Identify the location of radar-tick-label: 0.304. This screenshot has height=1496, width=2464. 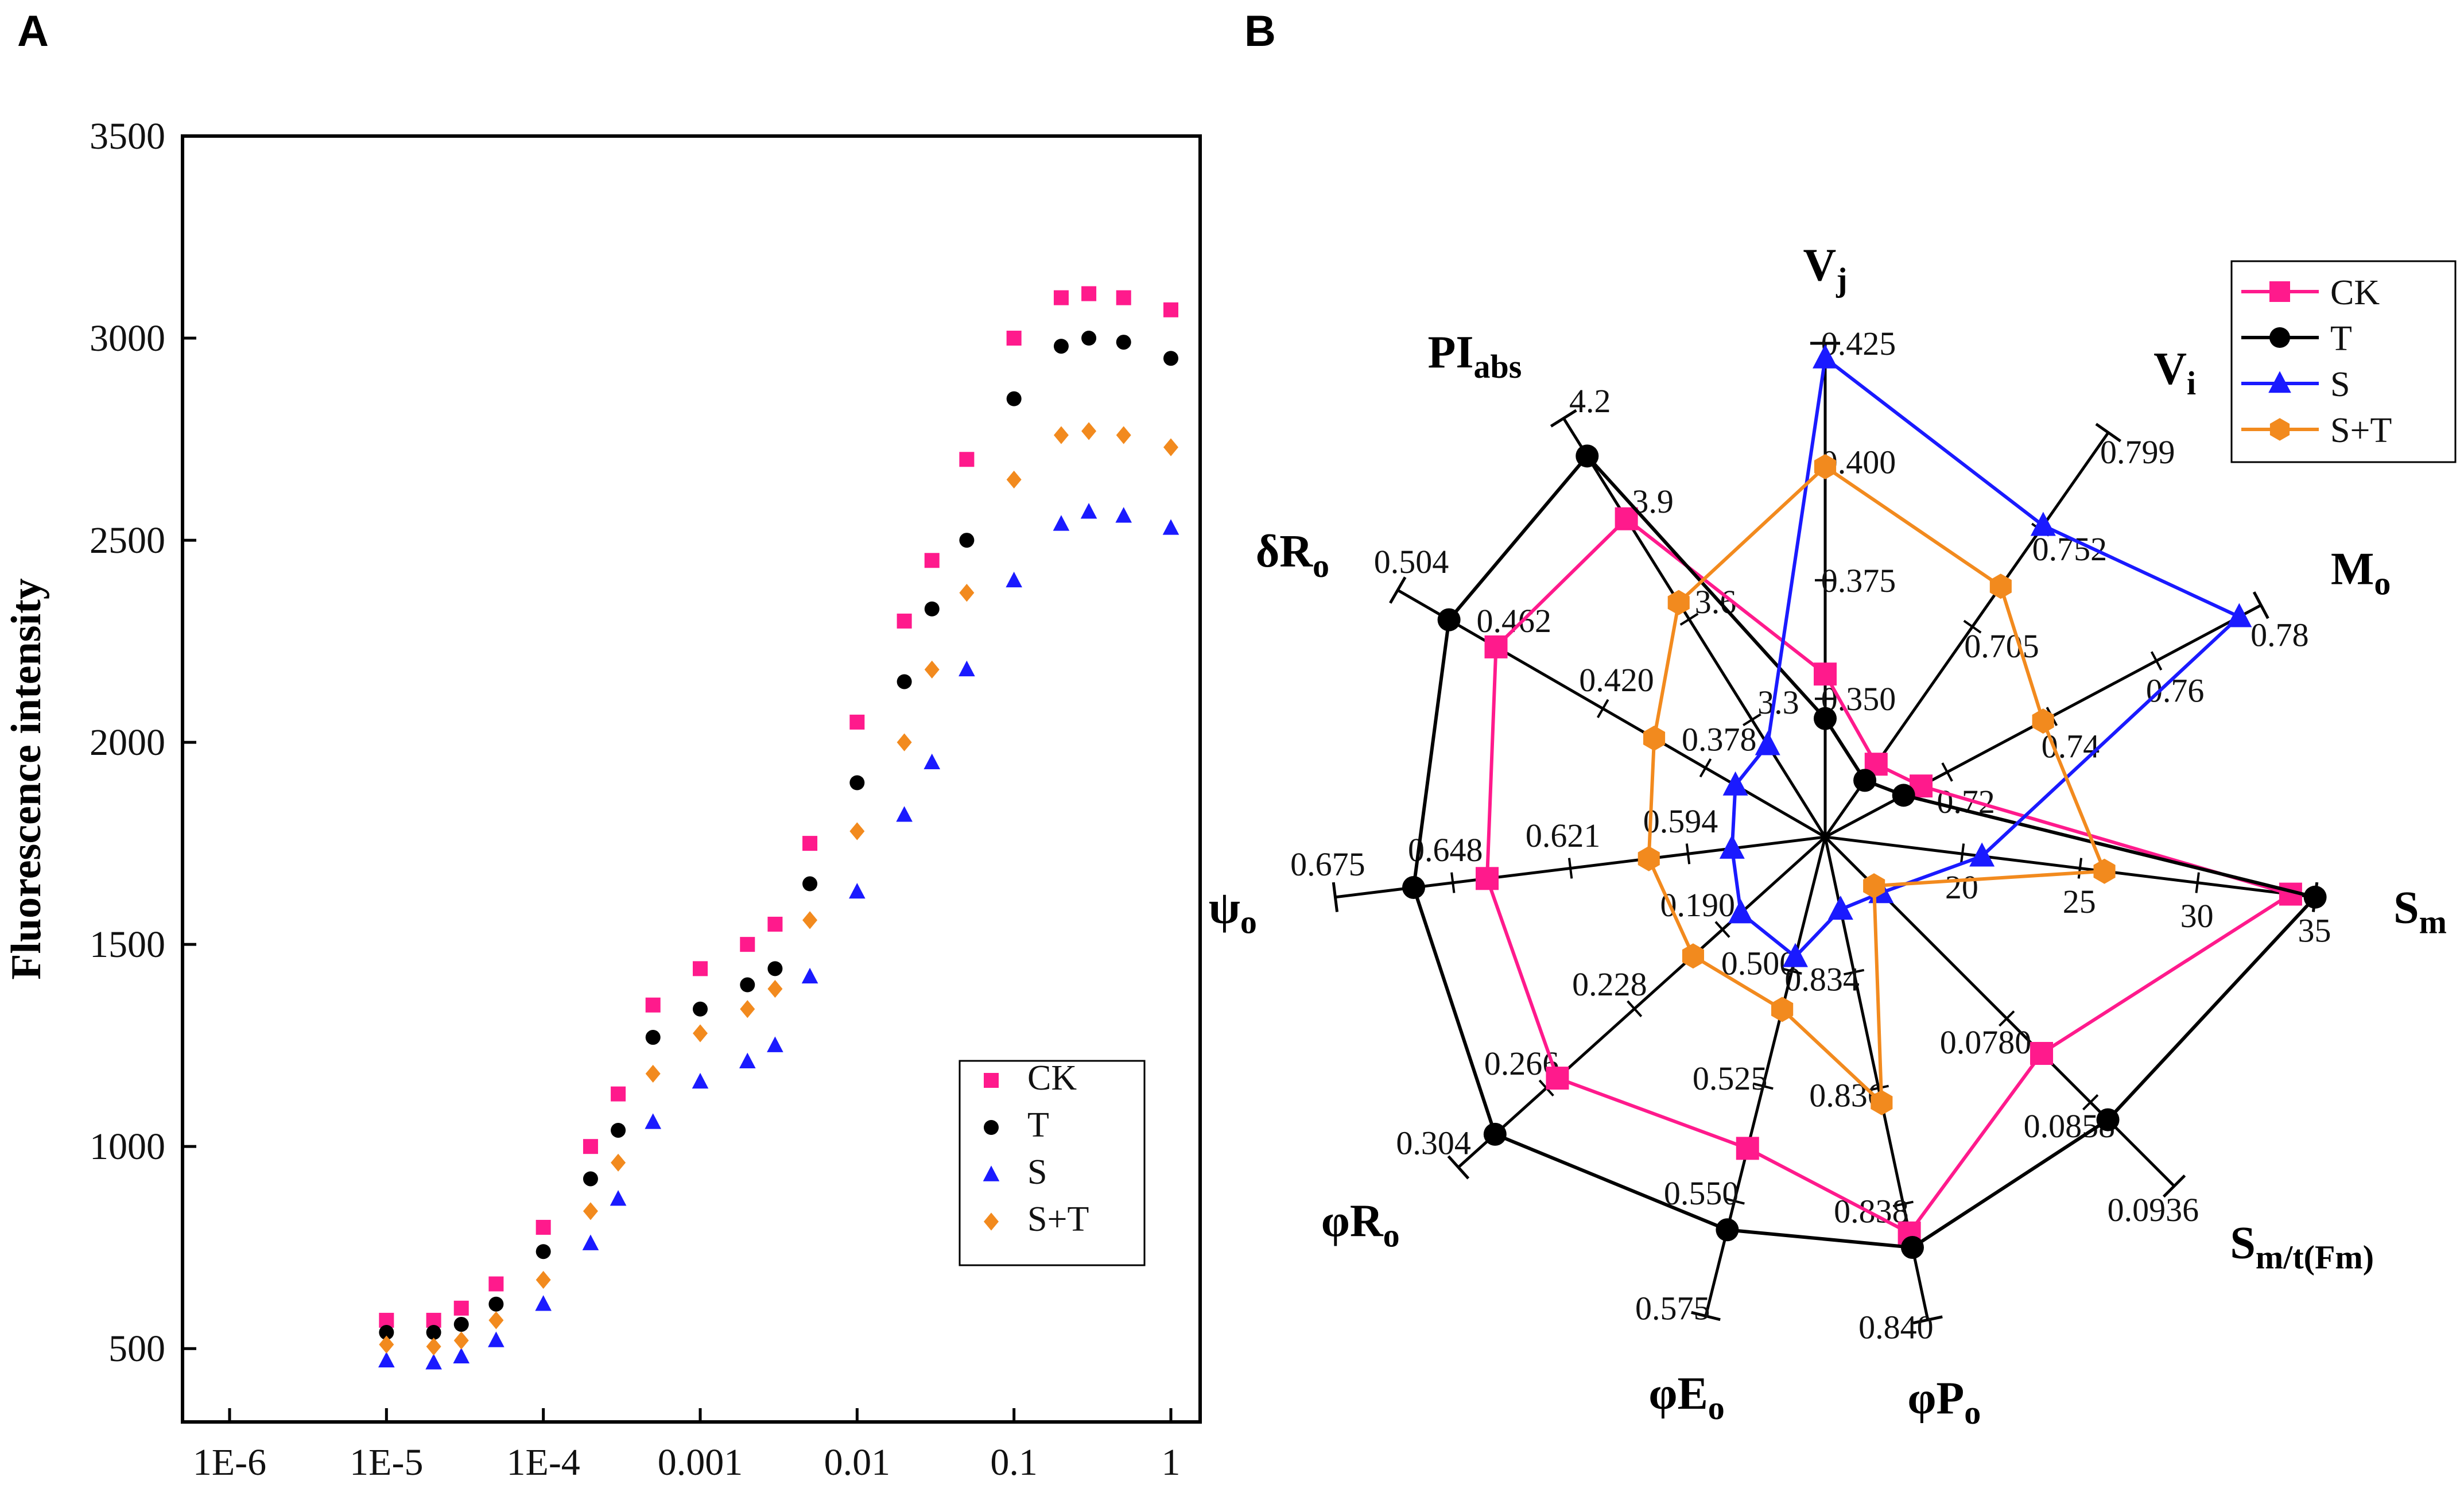
(1433, 1142).